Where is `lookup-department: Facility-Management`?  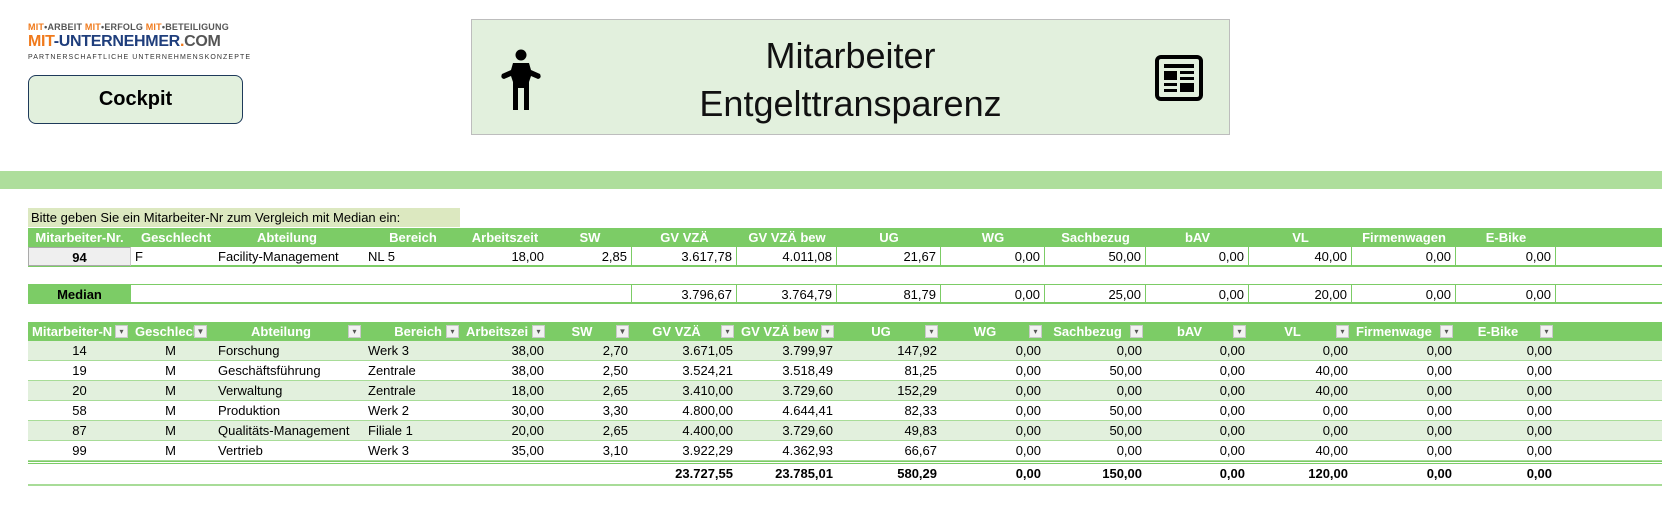
lookup-department: Facility-Management is located at coordinates (278, 256).